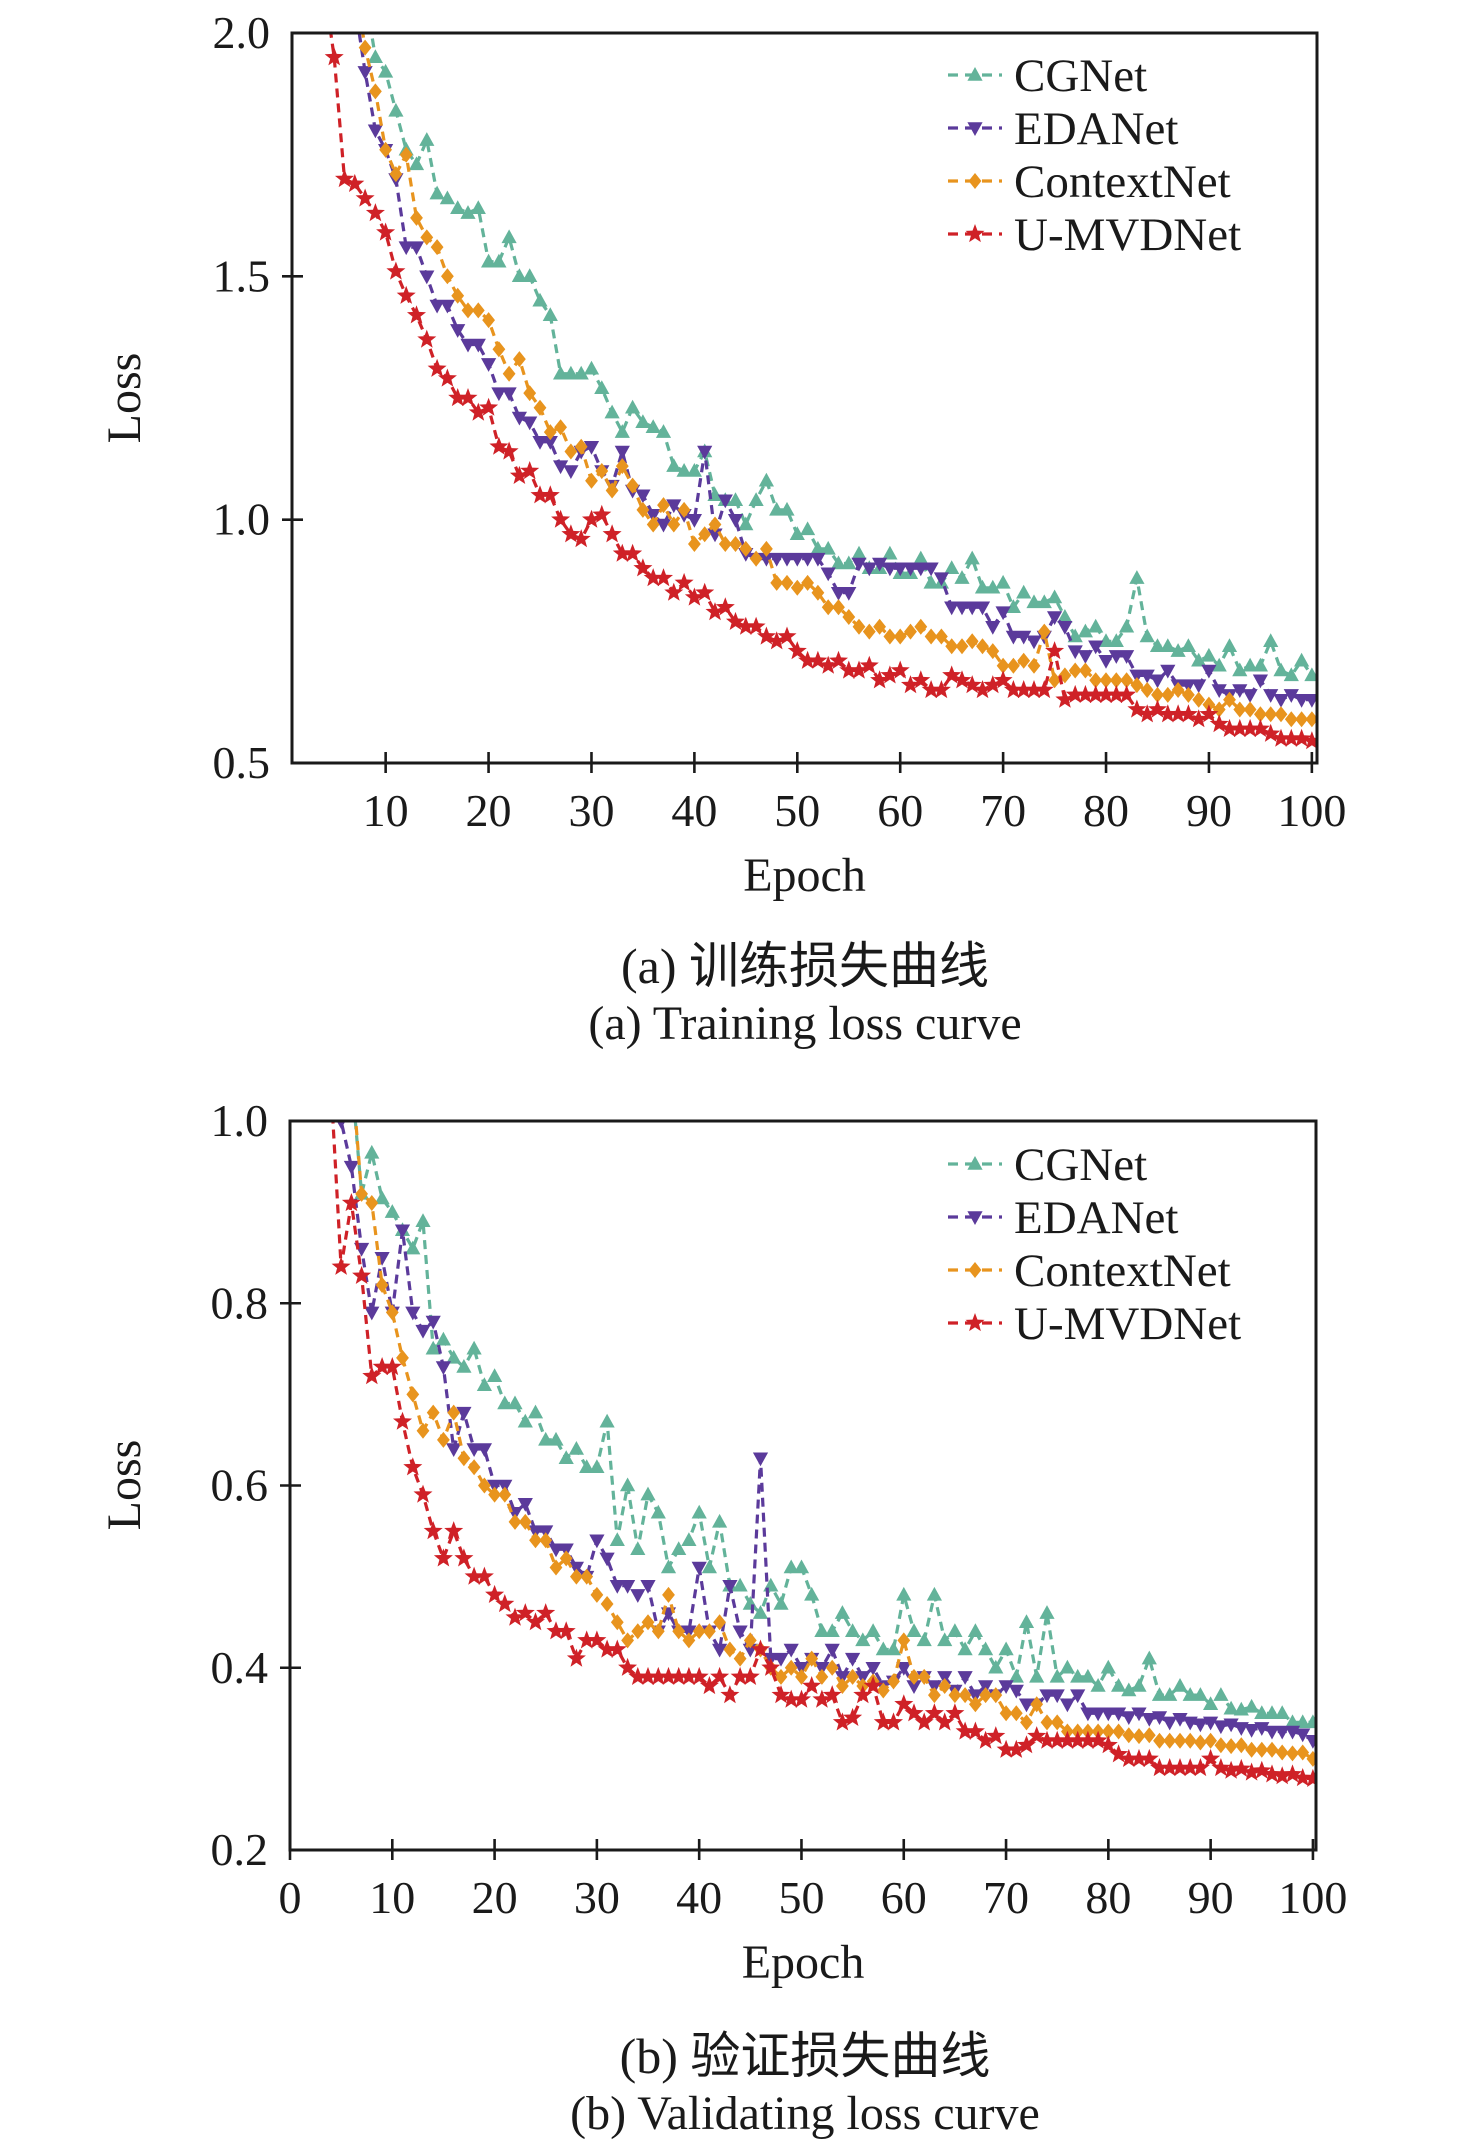  Describe the element at coordinates (242, 275) in the screenshot. I see `y-tick-label: 1.5` at that location.